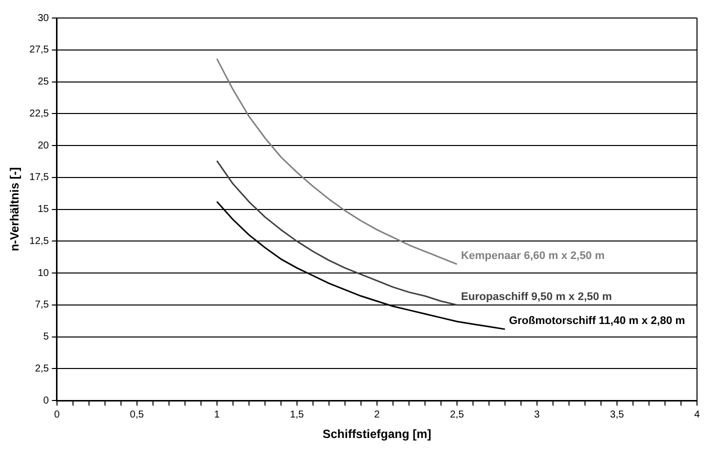  Describe the element at coordinates (597, 321) in the screenshot. I see `series-label: Großmotorschiff 11,40 m x 2,80 m` at that location.